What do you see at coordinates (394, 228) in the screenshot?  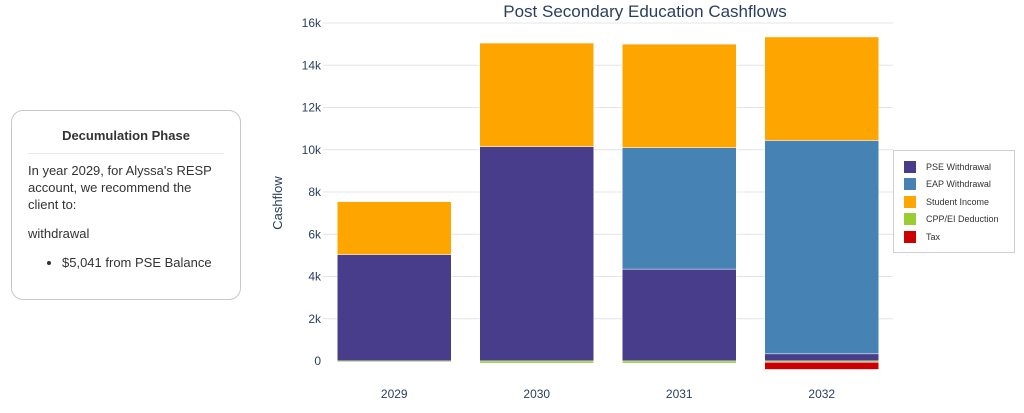 I see `bar-student-income-2029` at bounding box center [394, 228].